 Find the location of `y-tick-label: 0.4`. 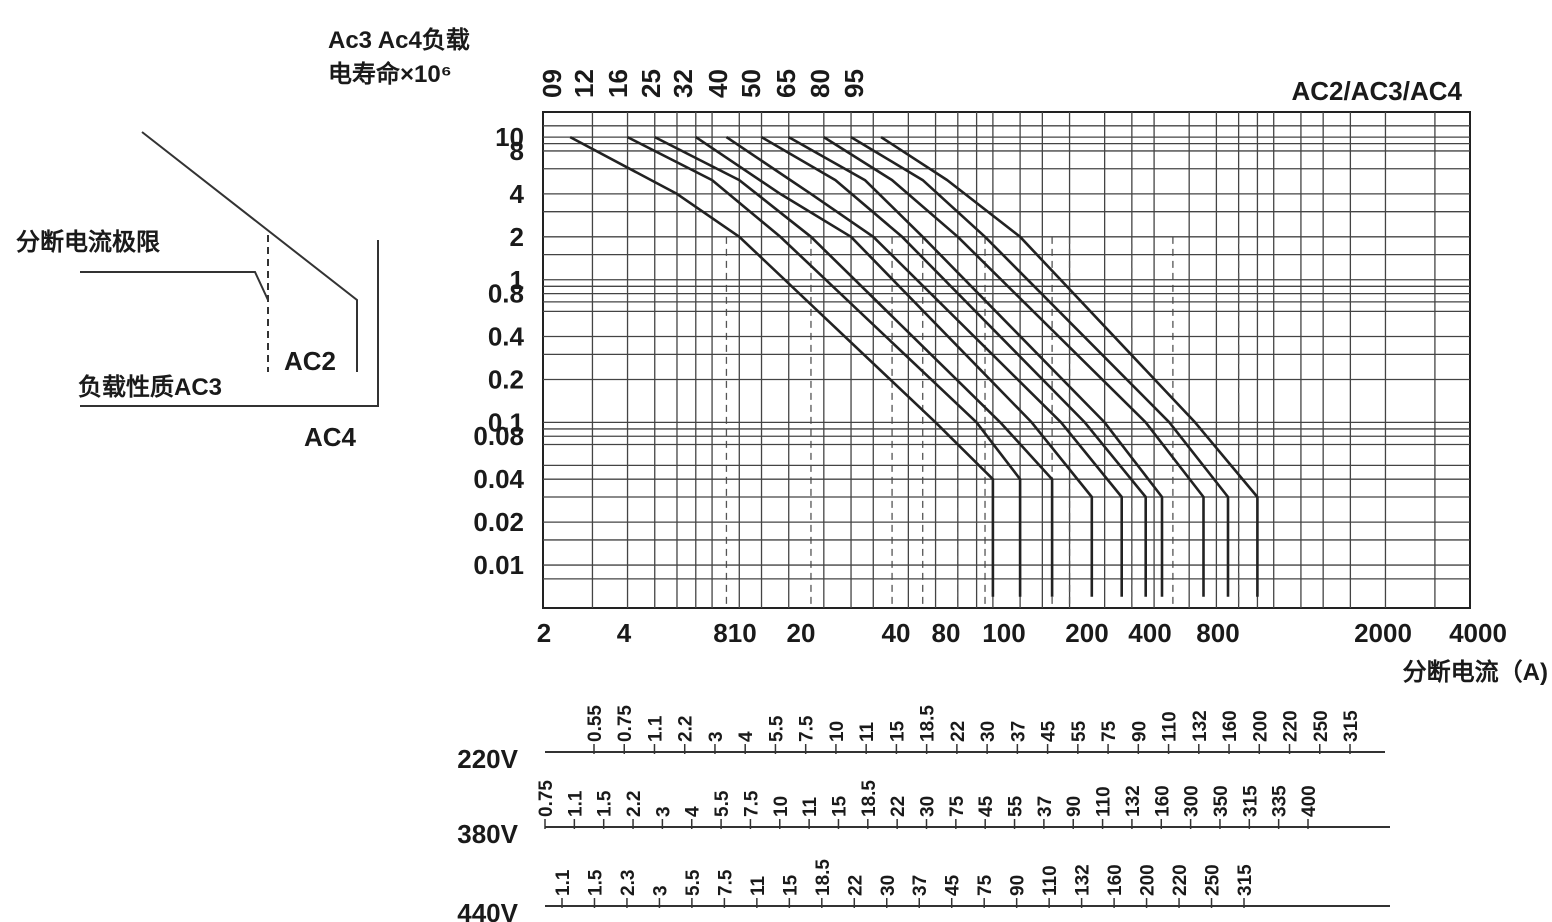

y-tick-label: 0.4 is located at coordinates (506, 337).